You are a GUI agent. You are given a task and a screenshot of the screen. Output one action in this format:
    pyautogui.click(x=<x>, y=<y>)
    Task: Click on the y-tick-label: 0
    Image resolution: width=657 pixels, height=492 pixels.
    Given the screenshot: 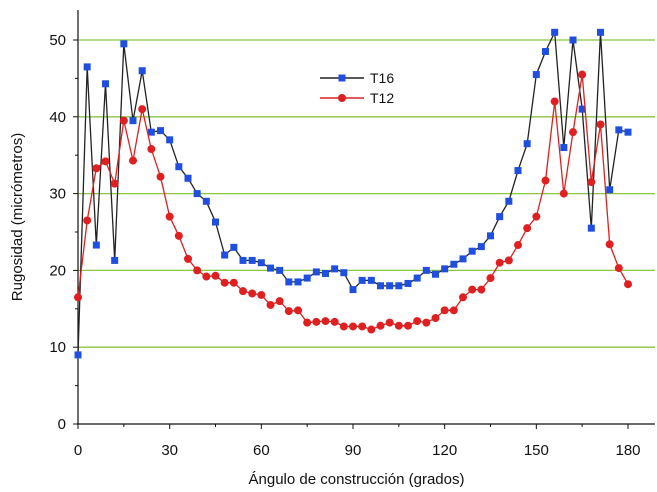 What is the action you would take?
    pyautogui.click(x=62, y=424)
    